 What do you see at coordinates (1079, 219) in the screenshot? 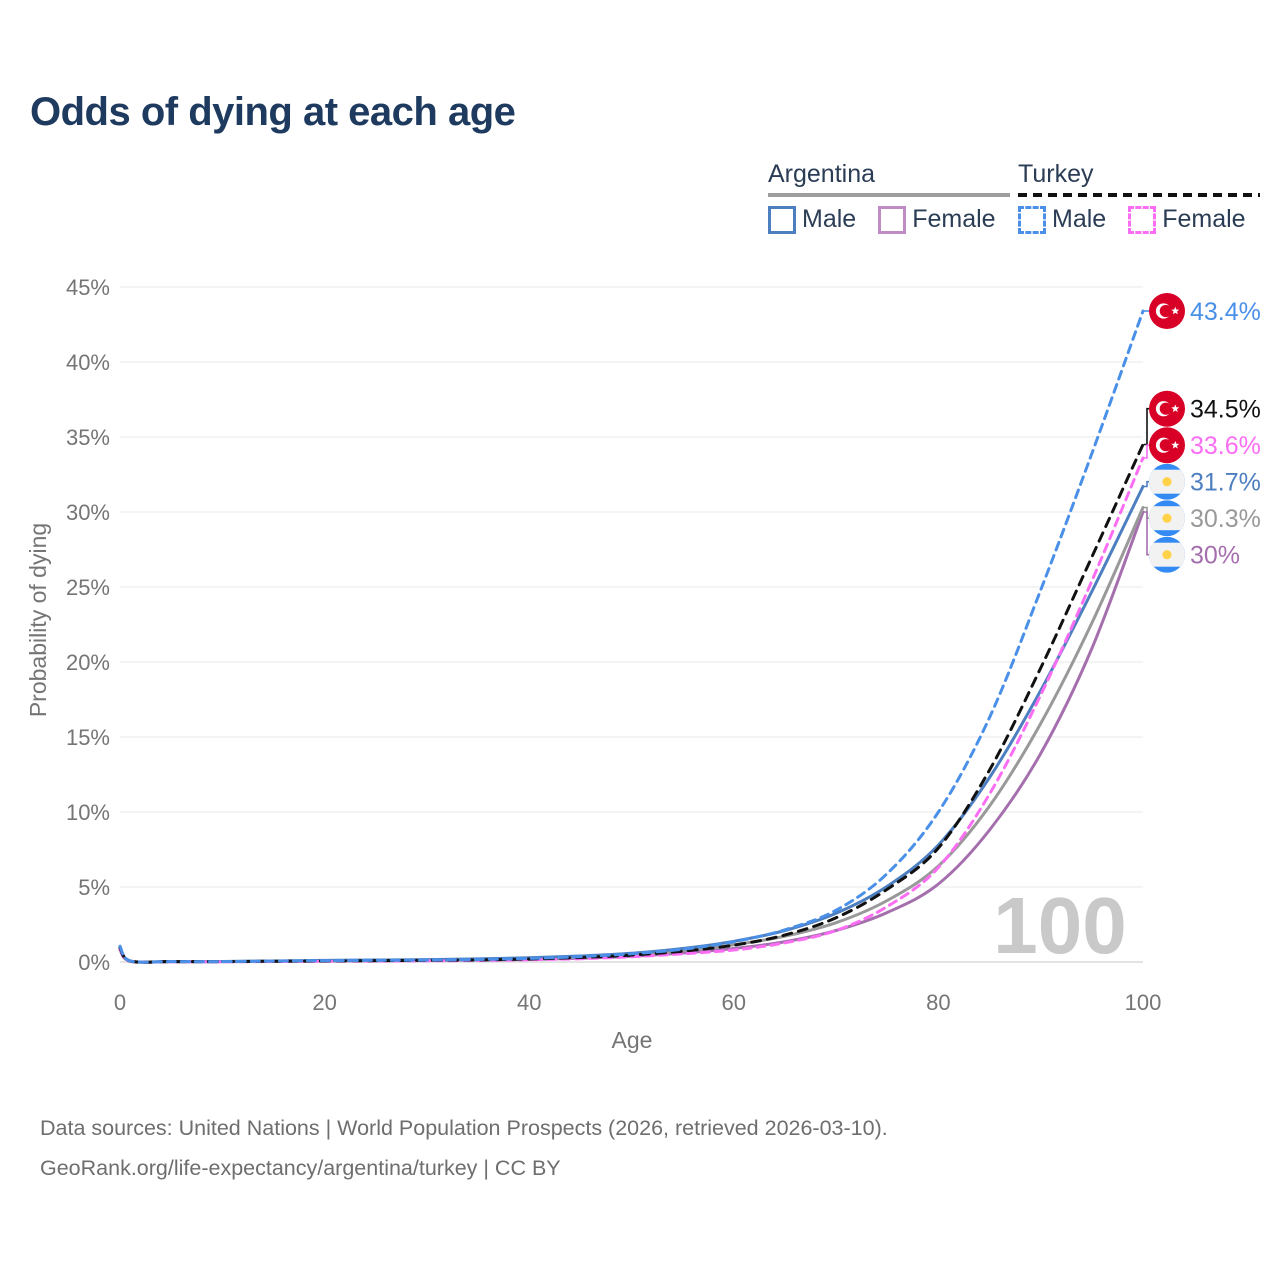
I see `legend-label-turkey-male: Male` at bounding box center [1079, 219].